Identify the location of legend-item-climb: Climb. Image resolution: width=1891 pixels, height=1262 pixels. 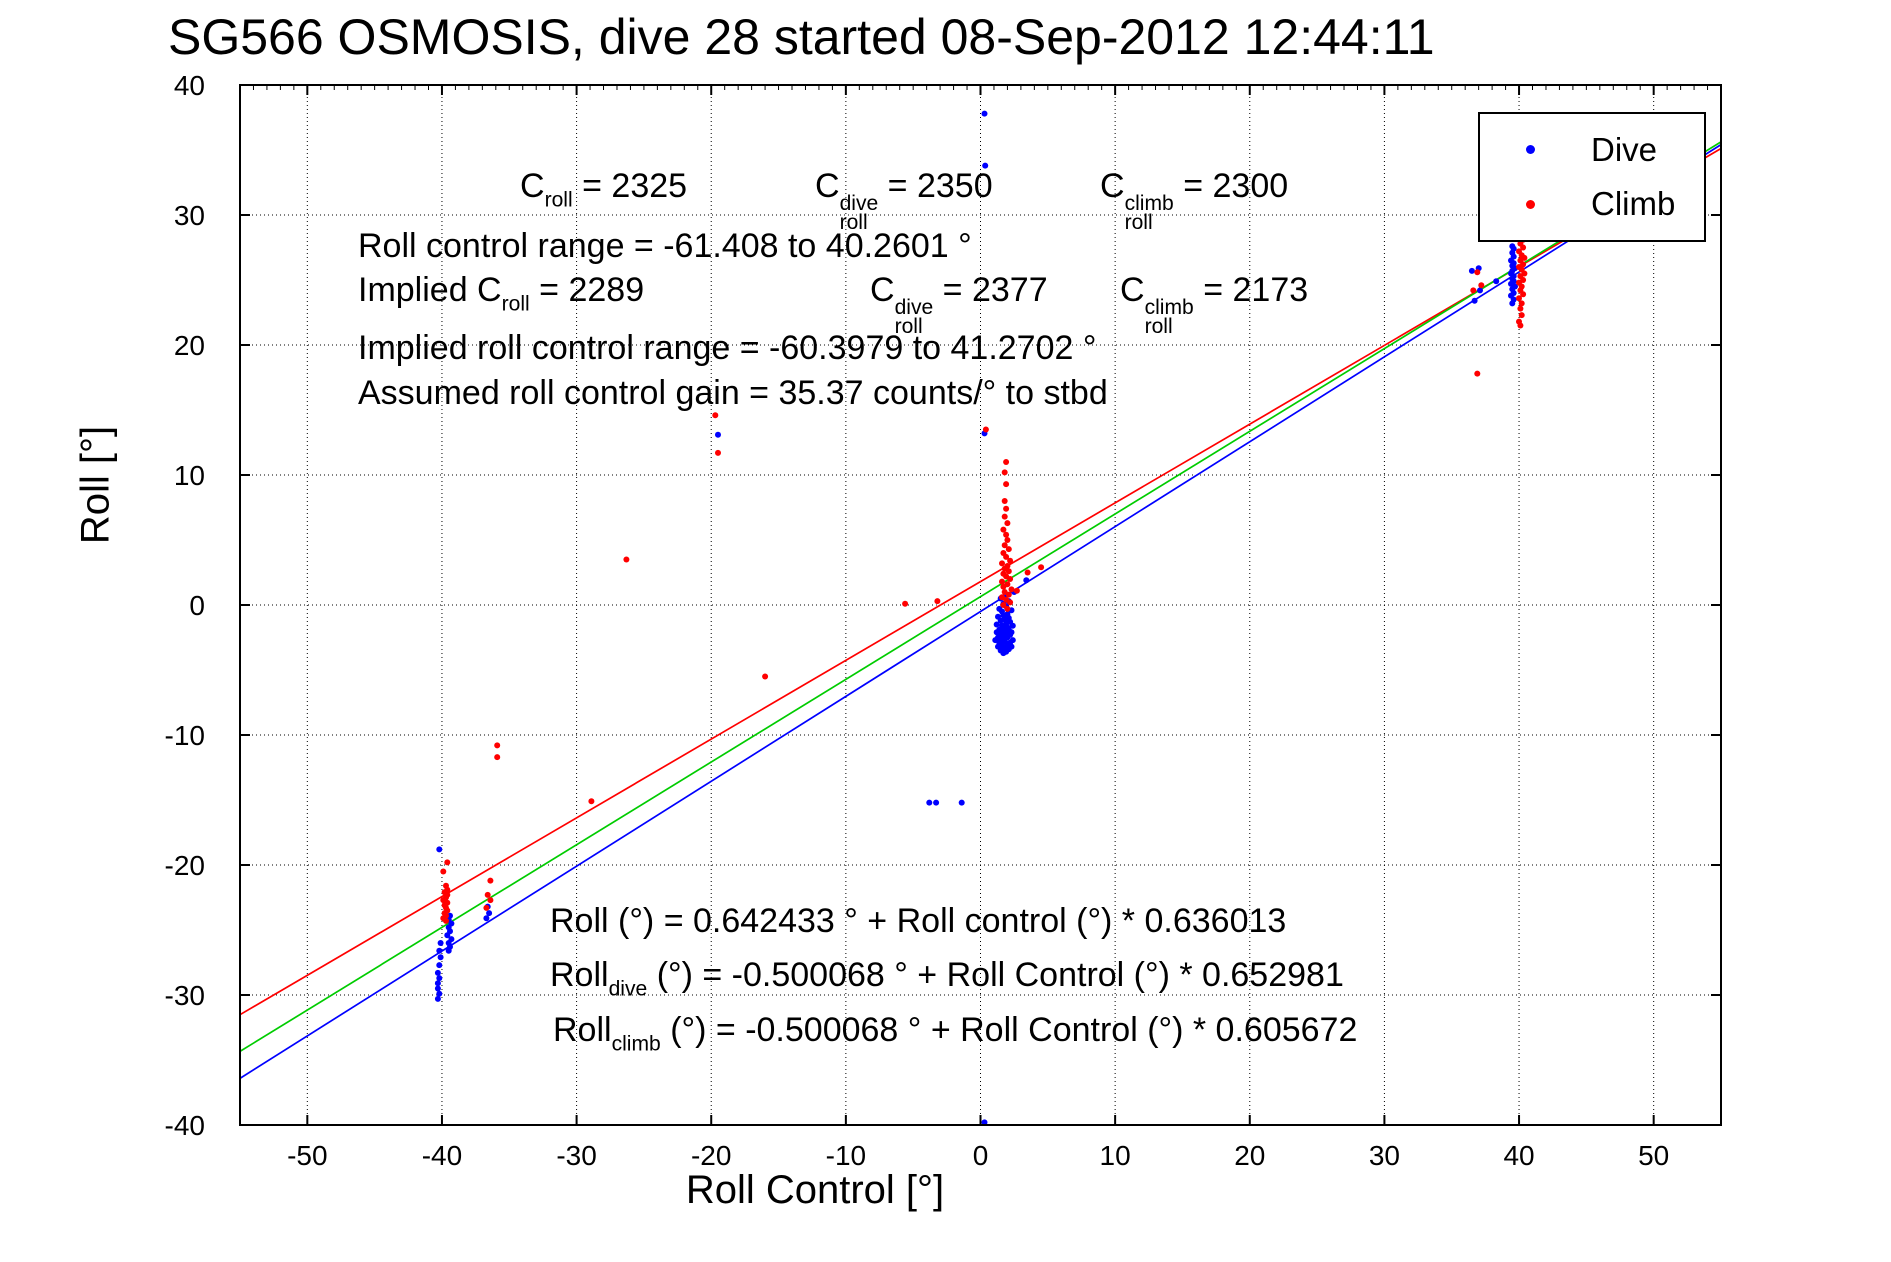
(1592, 204).